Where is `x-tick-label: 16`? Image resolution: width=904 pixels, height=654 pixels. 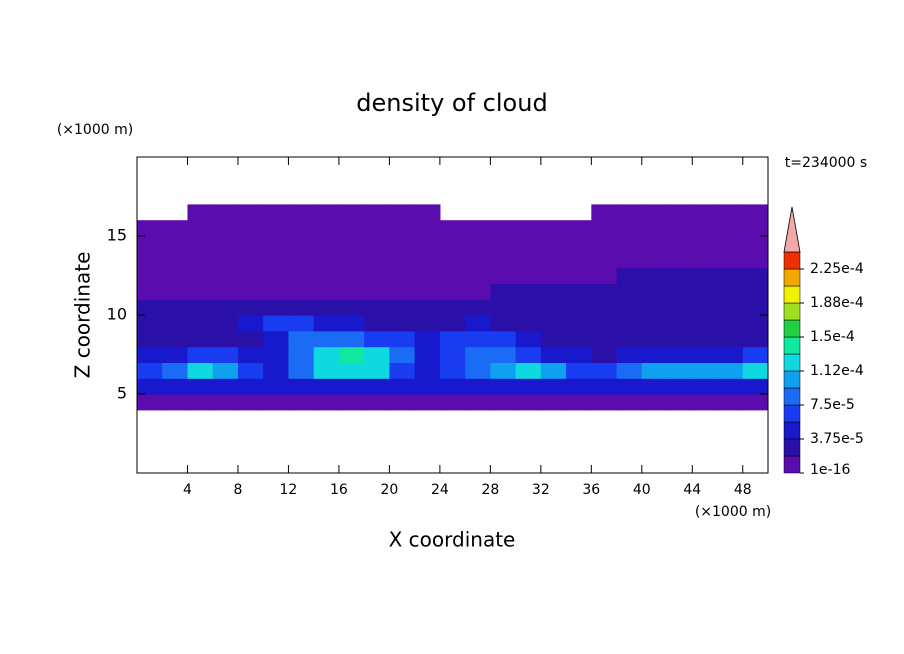
x-tick-label: 16 is located at coordinates (339, 490).